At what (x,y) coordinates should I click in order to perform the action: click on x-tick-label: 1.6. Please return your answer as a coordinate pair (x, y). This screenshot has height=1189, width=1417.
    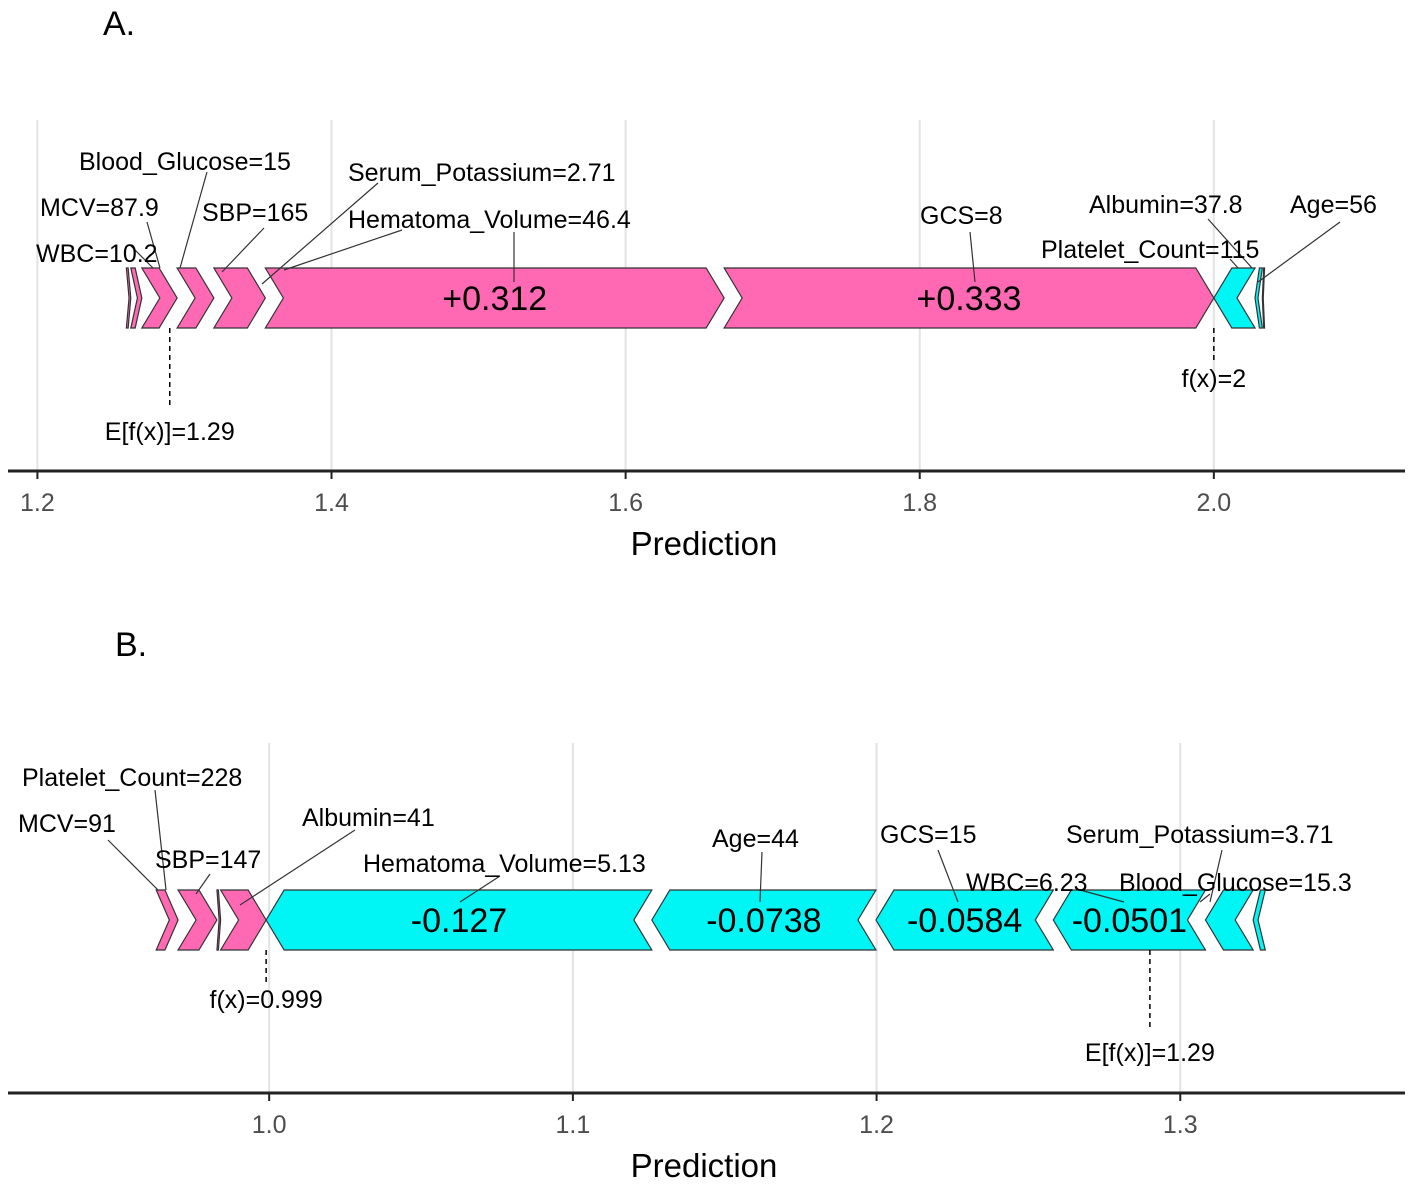
    Looking at the image, I should click on (625, 503).